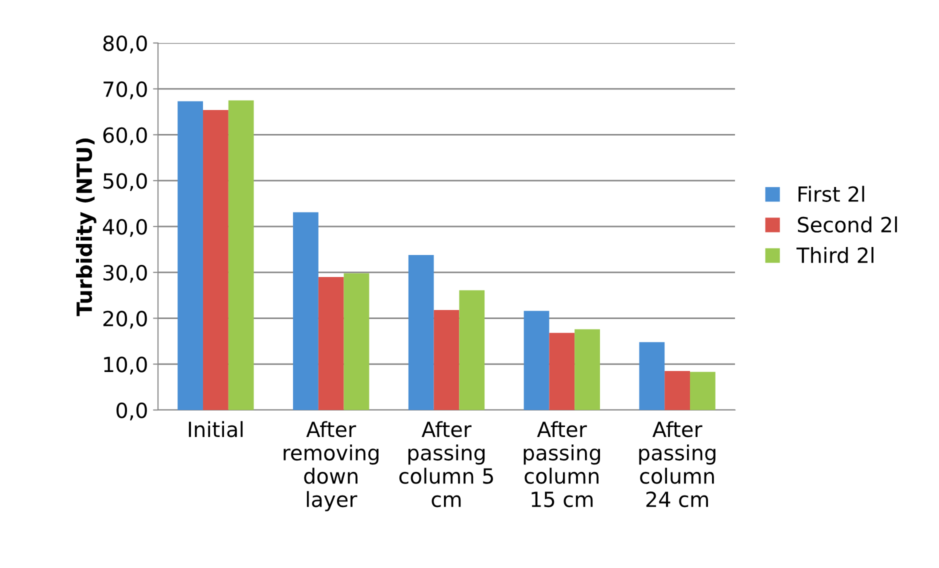  What do you see at coordinates (131, 411) in the screenshot?
I see `y-tick-label: 0,0` at bounding box center [131, 411].